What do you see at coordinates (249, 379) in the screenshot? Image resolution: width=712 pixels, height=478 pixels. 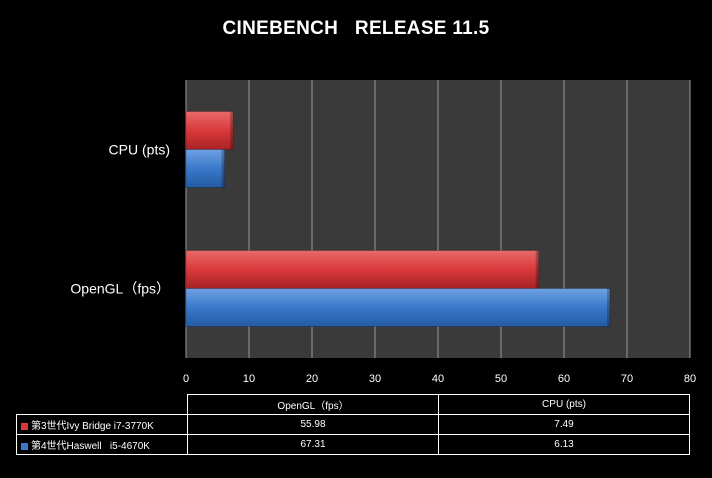 I see `x-tick-label: 10` at bounding box center [249, 379].